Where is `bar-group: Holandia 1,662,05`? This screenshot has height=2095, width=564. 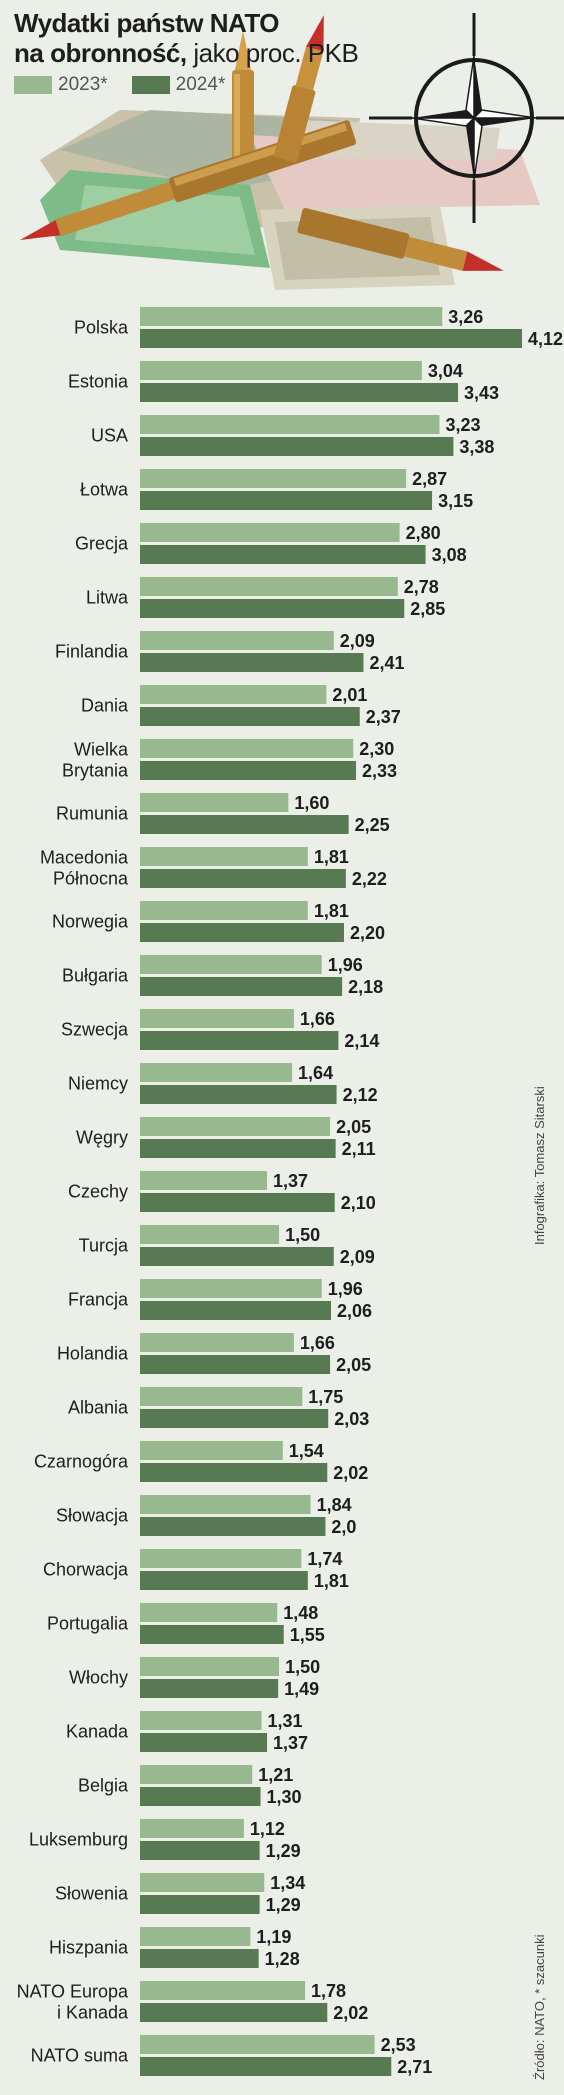 bar-group: Holandia 1,662,05 is located at coordinates (214, 1354).